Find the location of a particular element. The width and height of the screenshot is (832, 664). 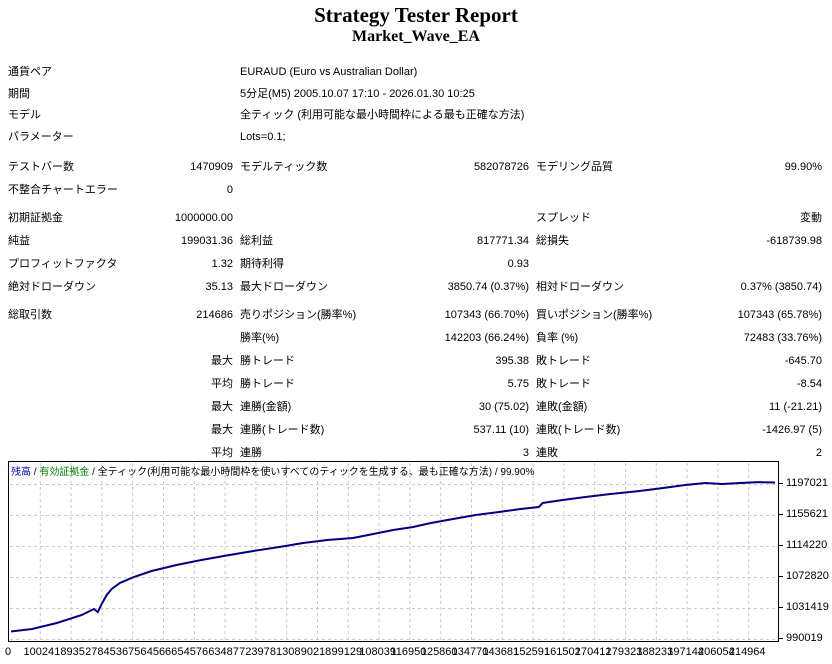

x-axis-tick-label: 179323 is located at coordinates (624, 652).